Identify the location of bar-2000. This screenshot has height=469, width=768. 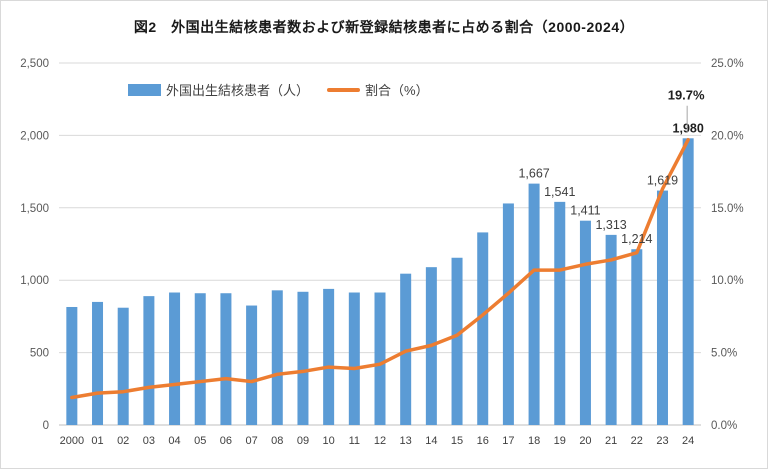
(72, 365).